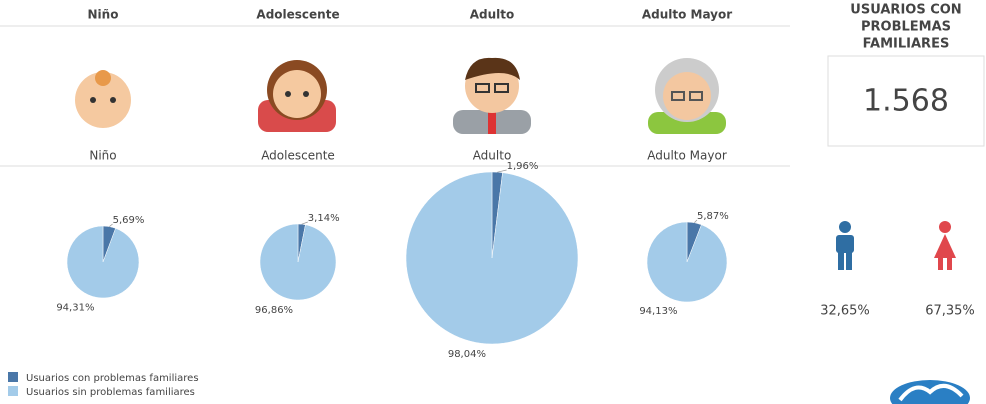  I want to click on pie-title: Adolescente, so click(298, 156).